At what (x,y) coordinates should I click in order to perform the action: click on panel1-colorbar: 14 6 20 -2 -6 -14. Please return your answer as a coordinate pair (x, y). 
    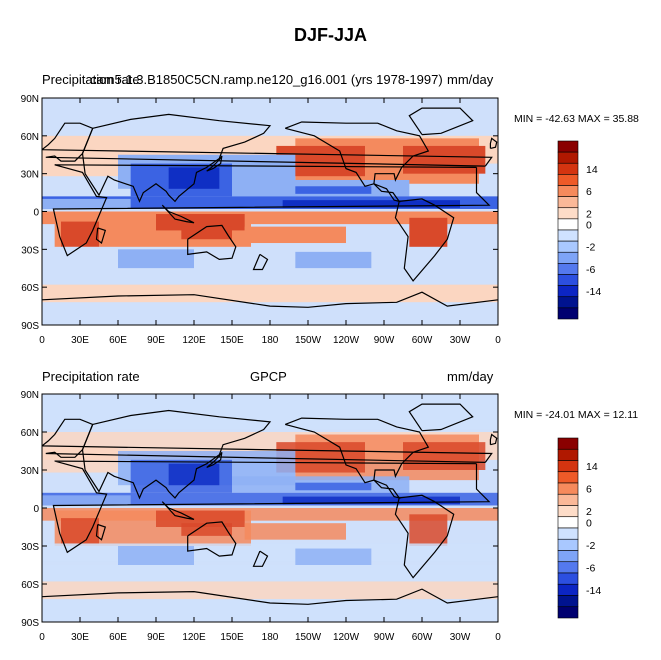
    Looking at the image, I should click on (579, 230).